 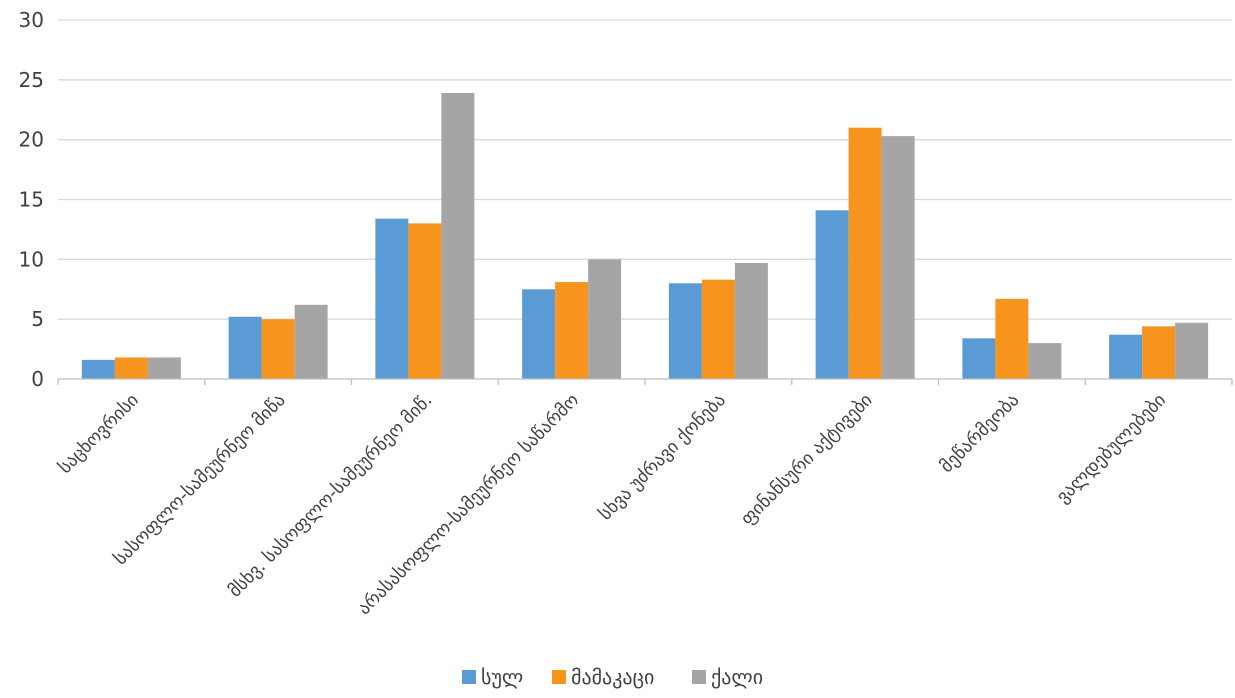 What do you see at coordinates (737, 677) in the screenshot?
I see `legend-label: ქალი` at bounding box center [737, 677].